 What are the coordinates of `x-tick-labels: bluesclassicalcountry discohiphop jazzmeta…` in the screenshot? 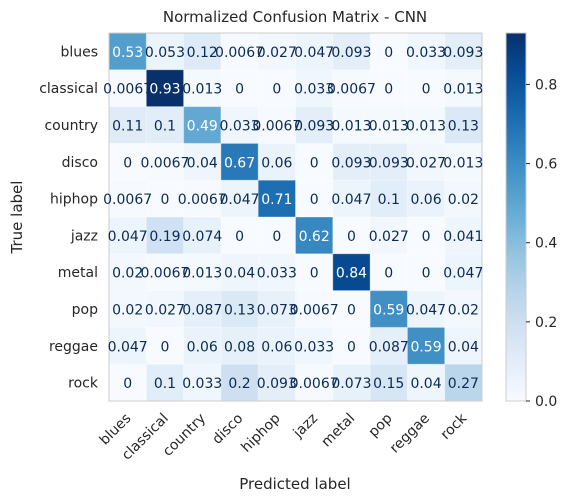 It's located at (284, 437).